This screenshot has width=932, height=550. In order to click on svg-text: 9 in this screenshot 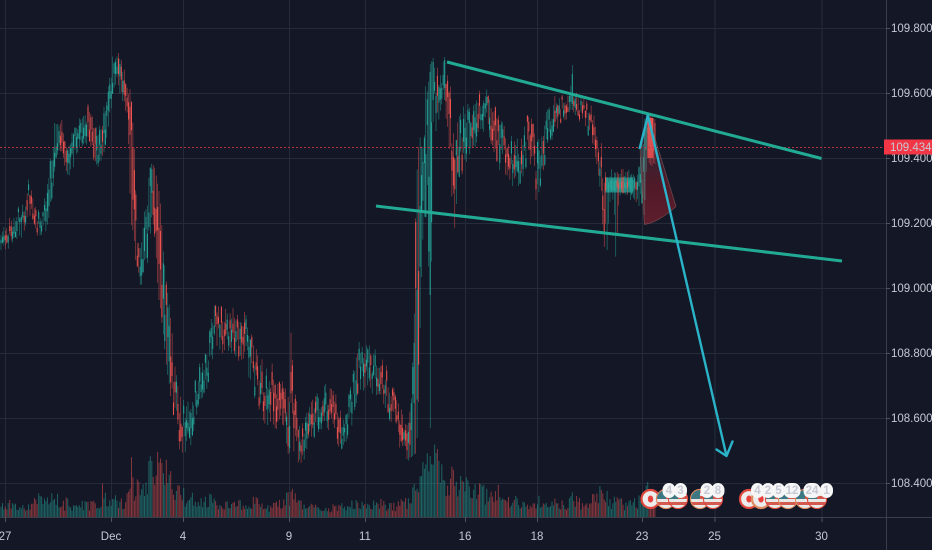, I will do `click(289, 537)`.